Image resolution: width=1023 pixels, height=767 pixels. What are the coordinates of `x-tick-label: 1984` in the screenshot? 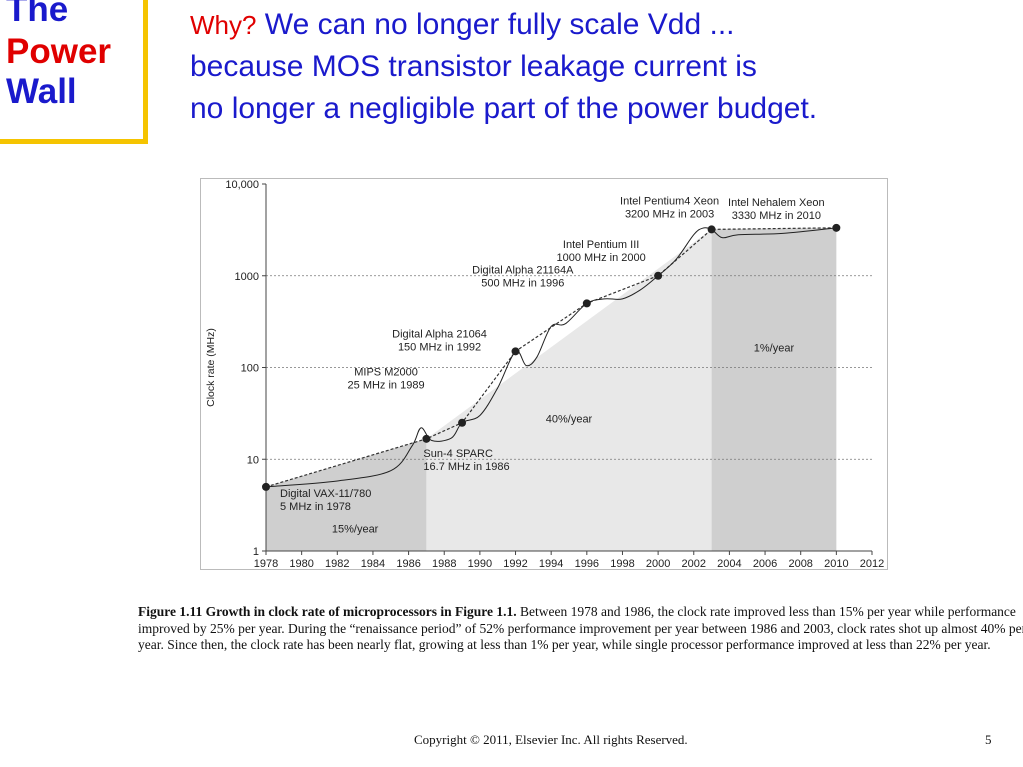 It's located at (373, 564).